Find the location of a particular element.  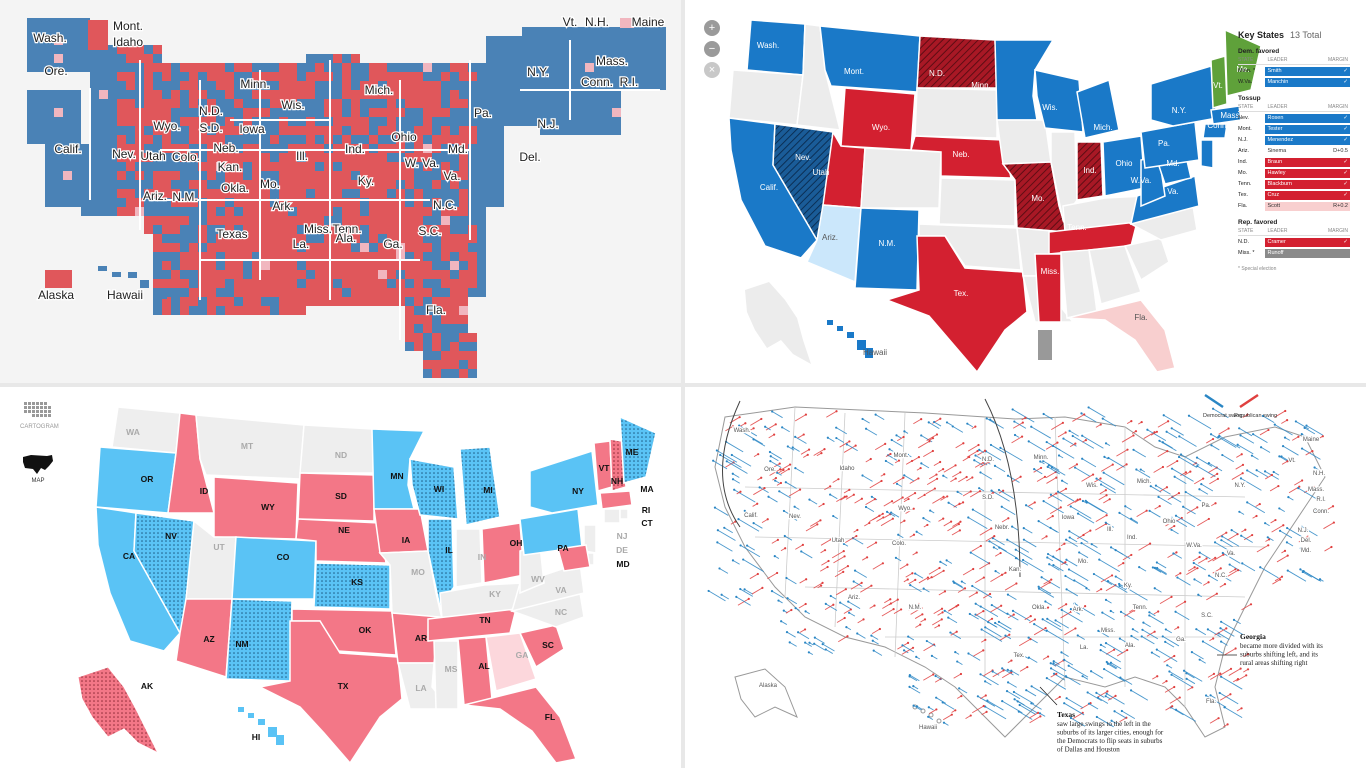

state-ks is located at coordinates (352, 586).